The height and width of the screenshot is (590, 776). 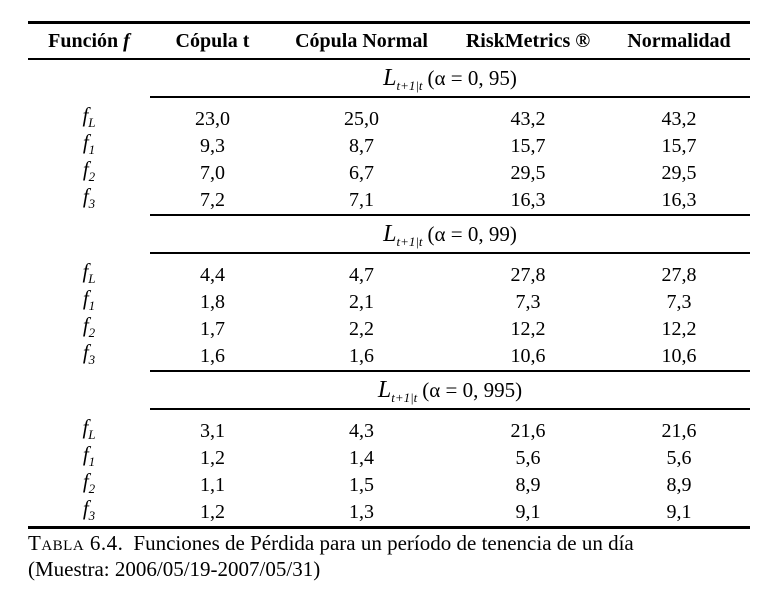 What do you see at coordinates (389, 170) in the screenshot?
I see `table-row: f2 7,0 6,7 29,5 29,5` at bounding box center [389, 170].